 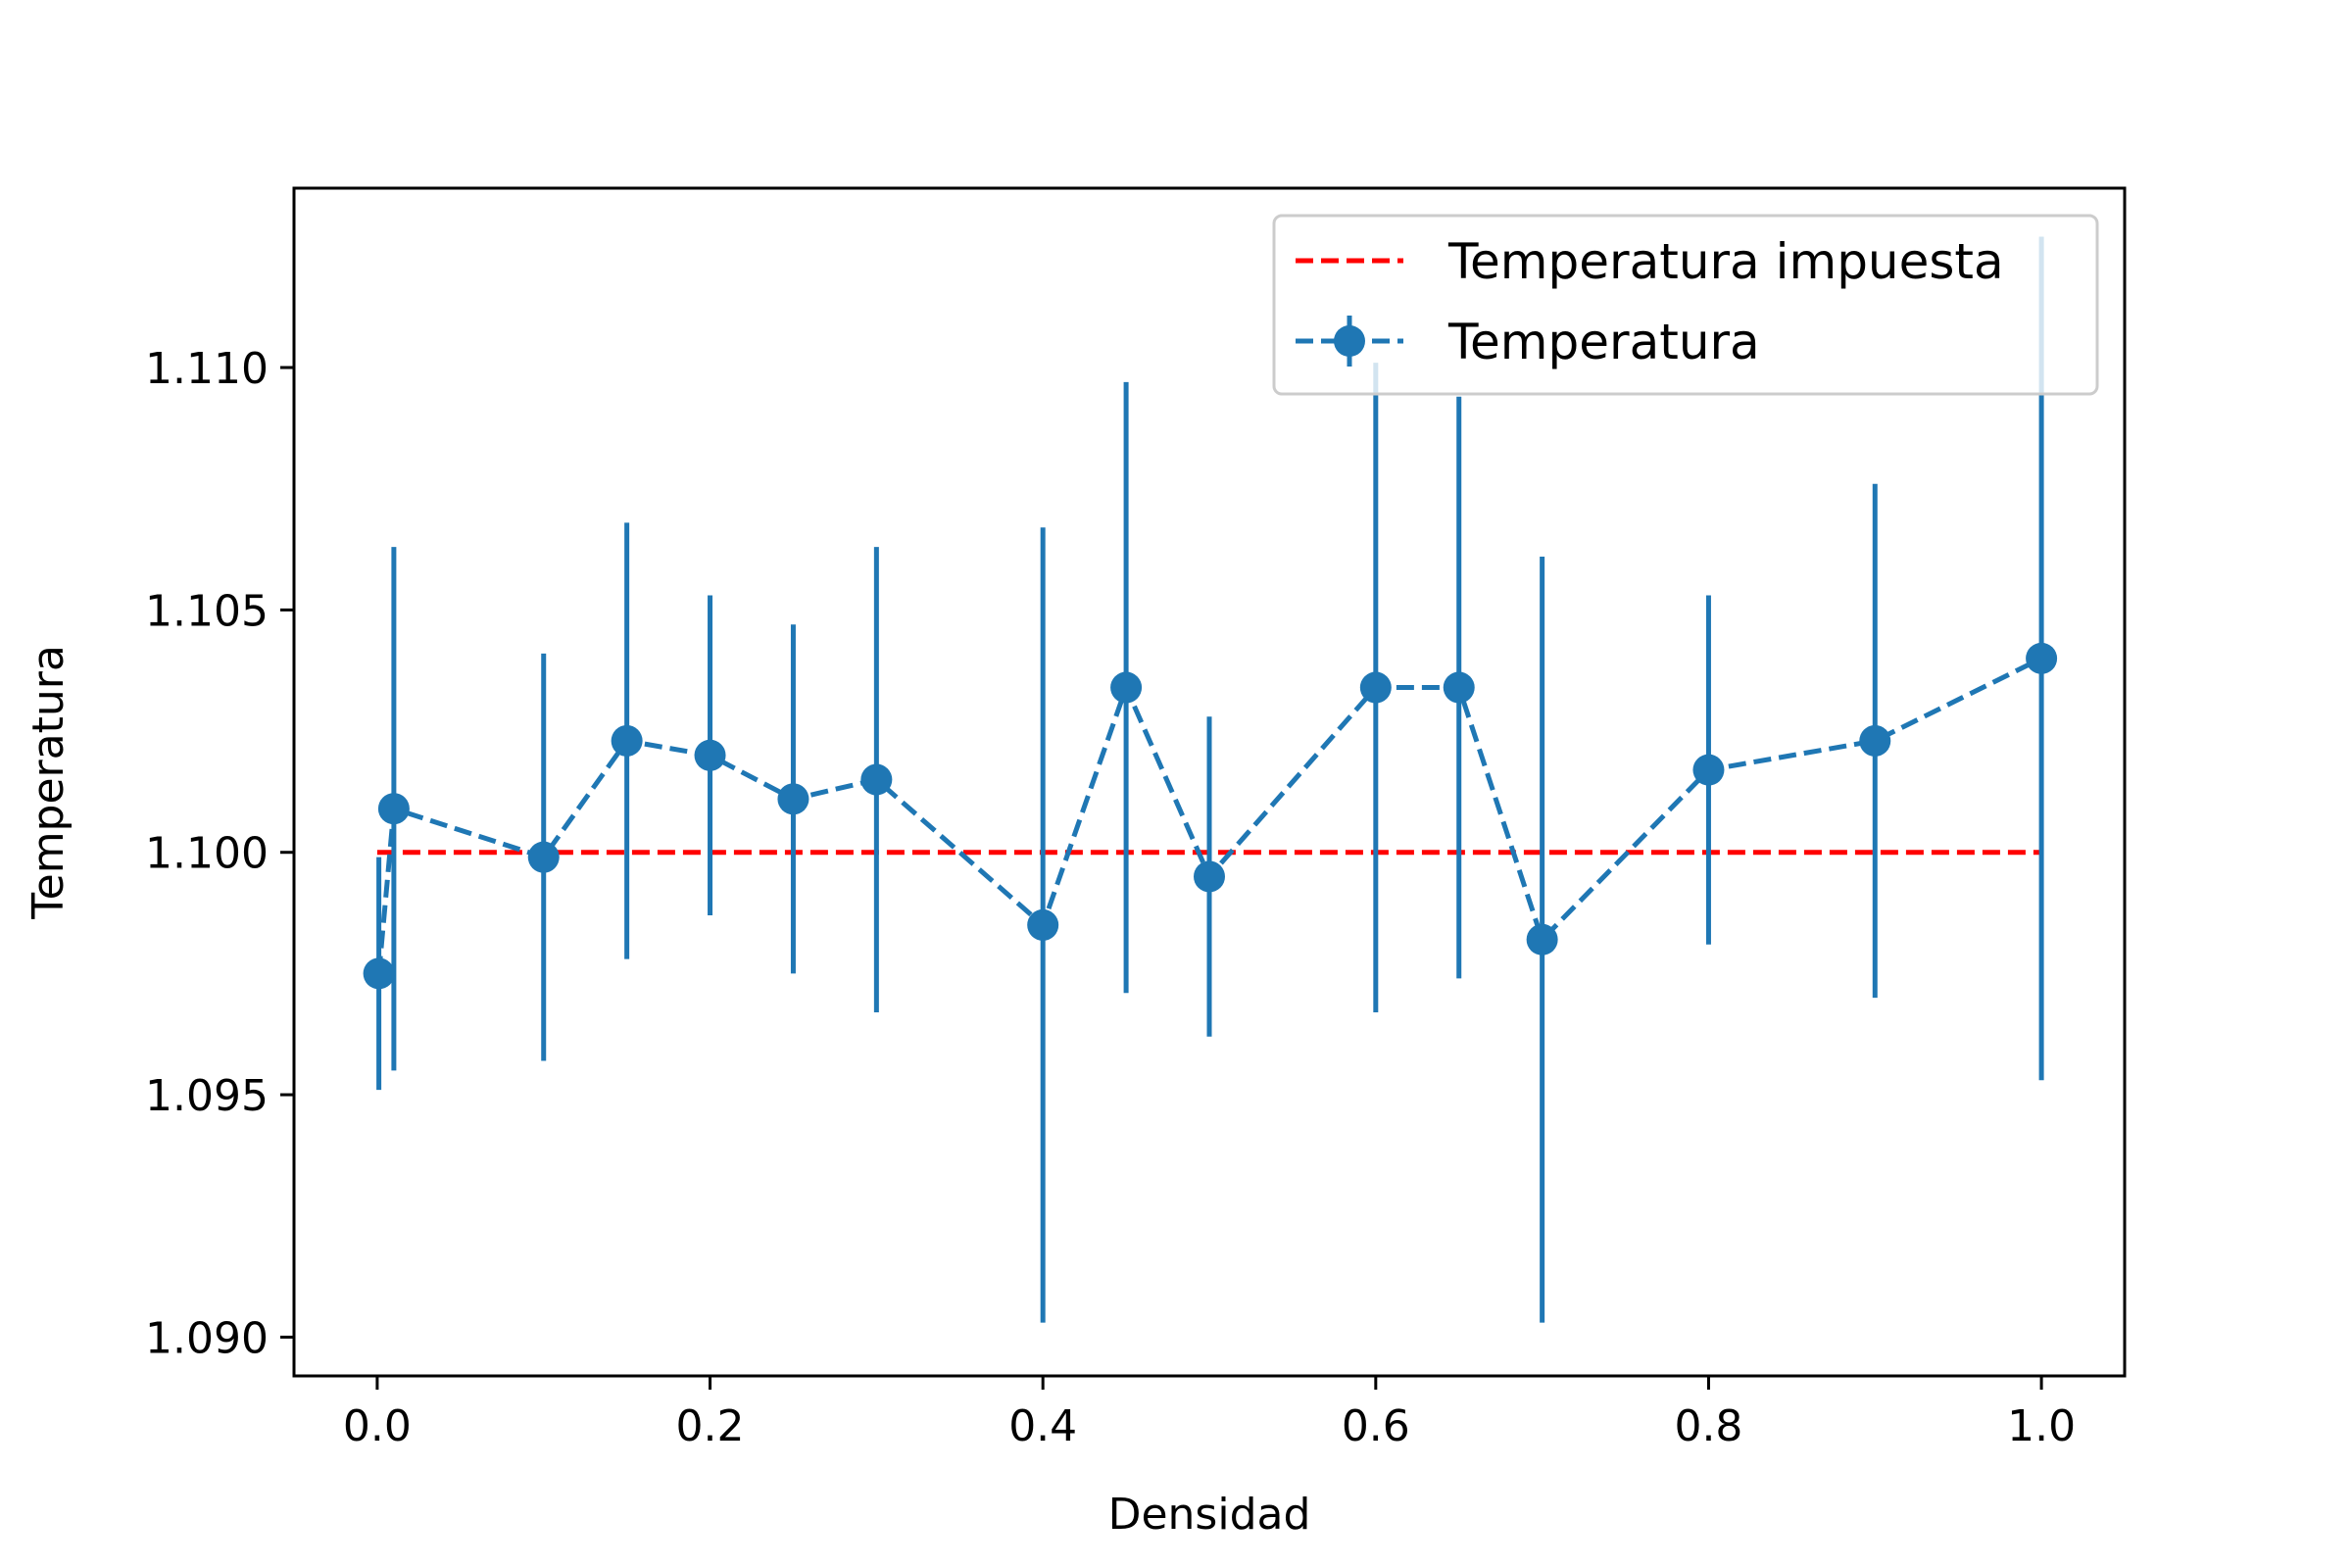 I want to click on y-tick-label: 1.095, so click(x=207, y=1096).